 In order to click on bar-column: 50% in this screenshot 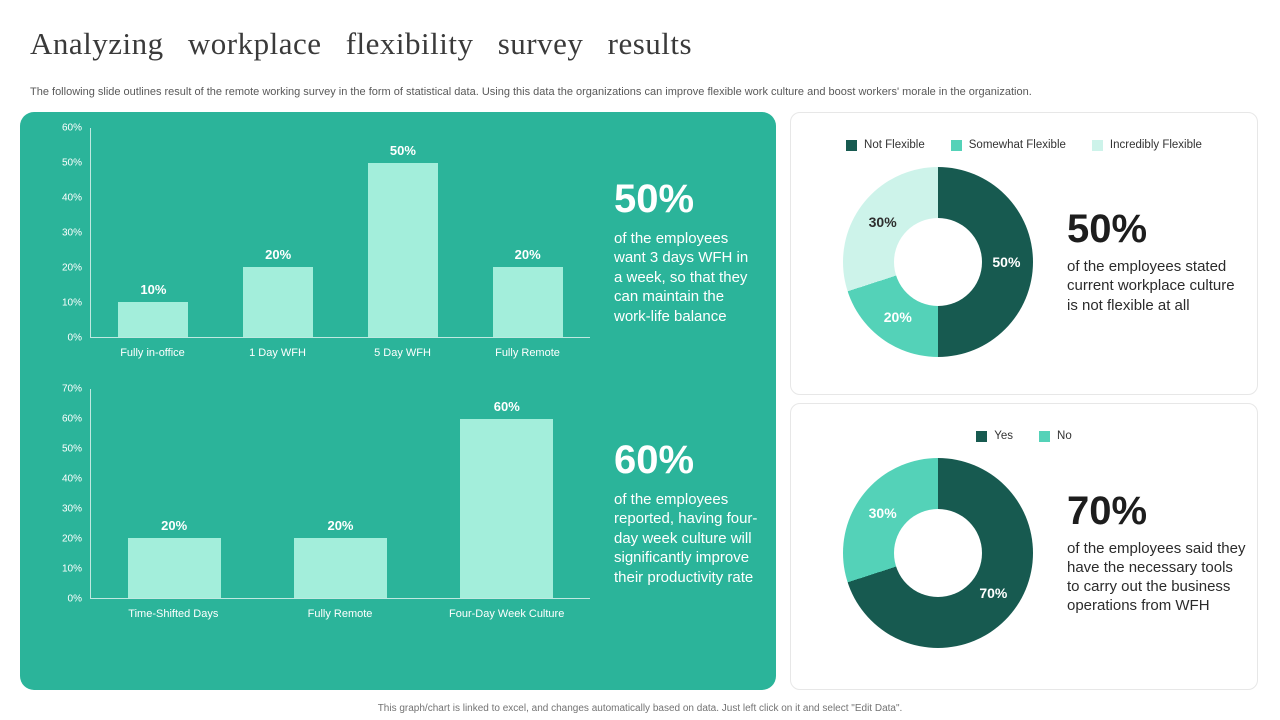, I will do `click(403, 232)`.